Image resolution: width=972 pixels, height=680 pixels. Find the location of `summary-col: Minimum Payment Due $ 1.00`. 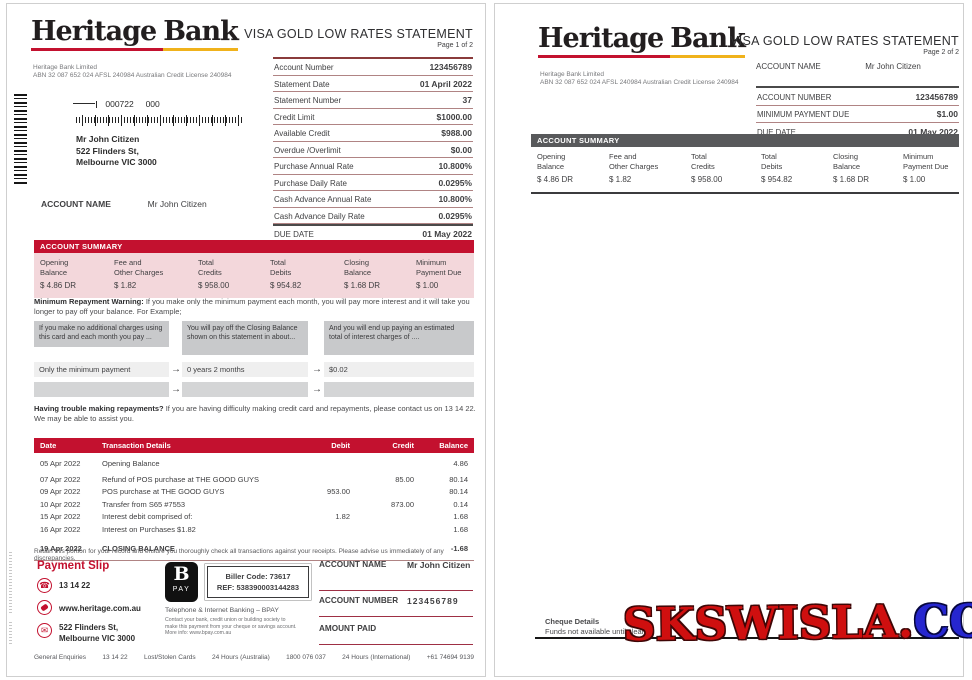

summary-col: Minimum Payment Due $ 1.00 is located at coordinates (439, 274).